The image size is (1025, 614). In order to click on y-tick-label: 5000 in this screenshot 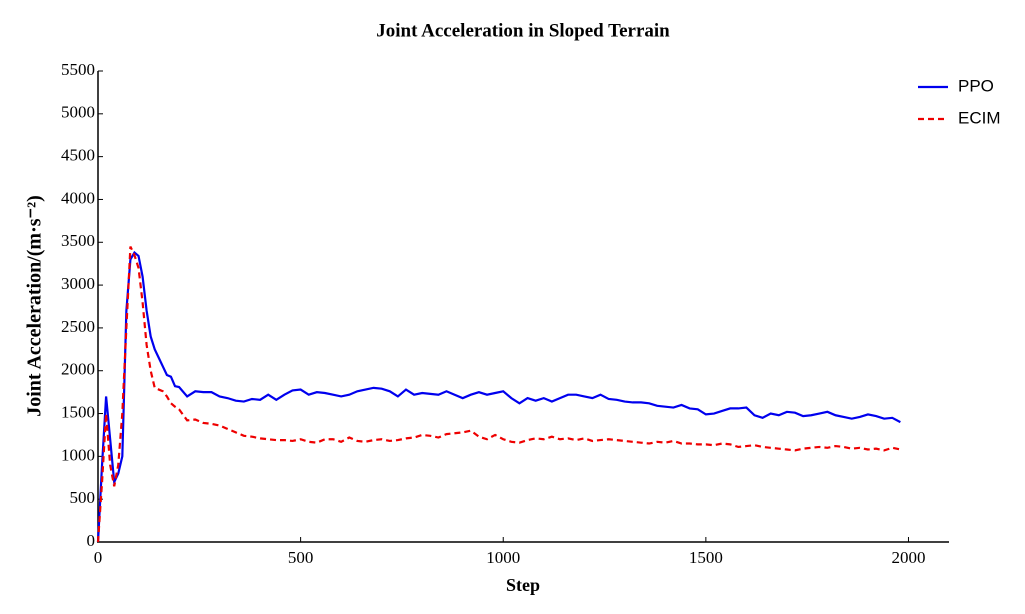, I will do `click(78, 112)`.